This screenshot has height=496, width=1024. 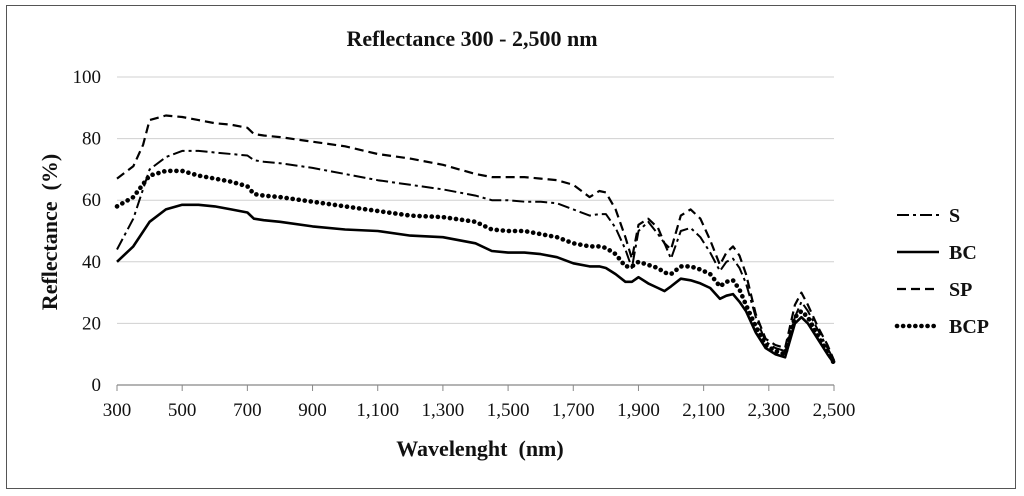 I want to click on y-tick-label-60: 60, so click(x=91, y=200).